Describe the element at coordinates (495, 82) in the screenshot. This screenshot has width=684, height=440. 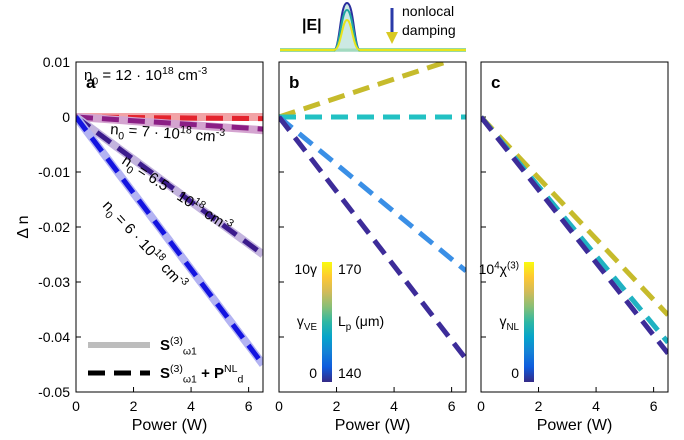
I see `panel-label: c` at that location.